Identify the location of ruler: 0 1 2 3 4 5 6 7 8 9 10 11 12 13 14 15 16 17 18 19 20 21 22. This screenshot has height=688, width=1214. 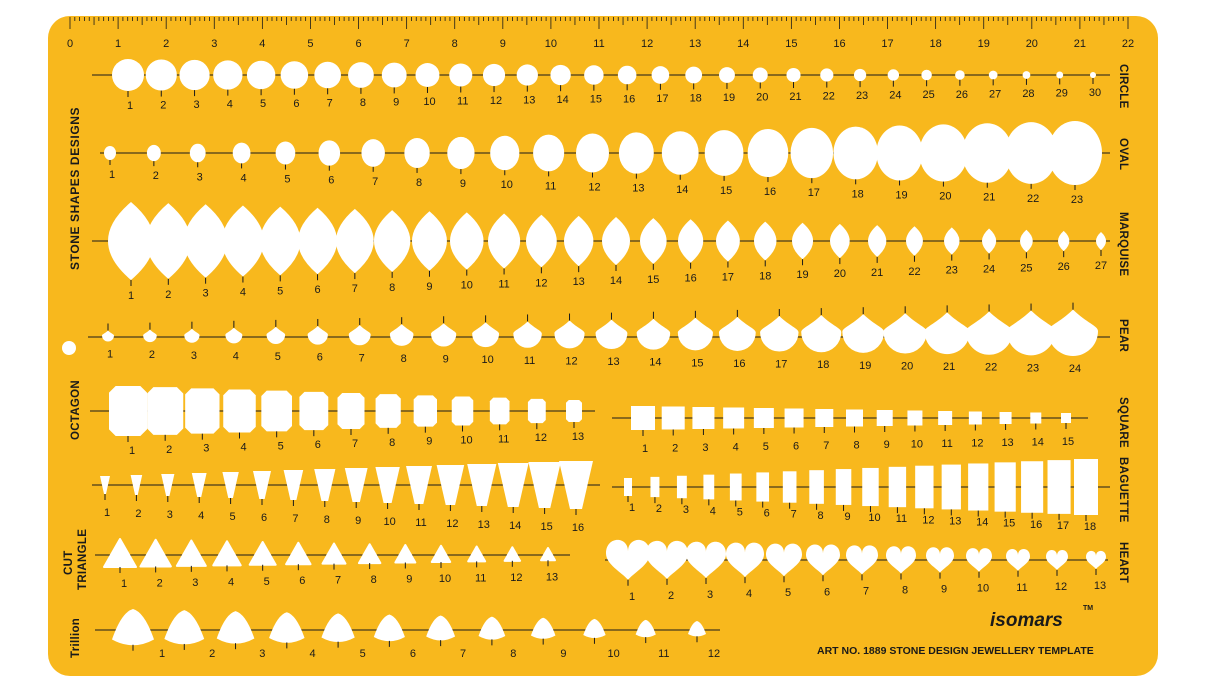
(600, 33).